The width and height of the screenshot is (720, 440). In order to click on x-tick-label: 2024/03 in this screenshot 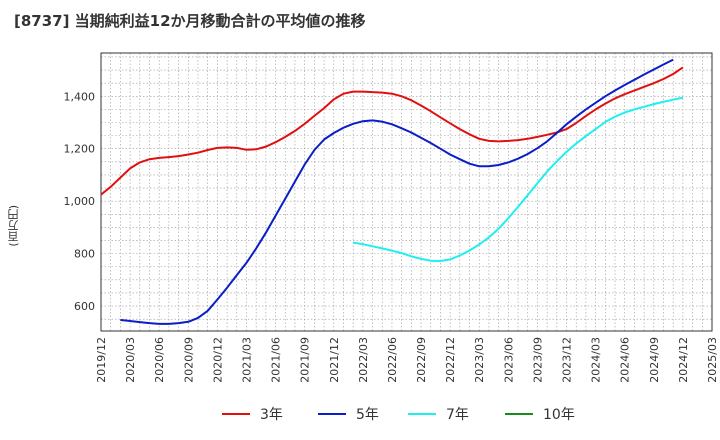, I will do `click(596, 360)`.